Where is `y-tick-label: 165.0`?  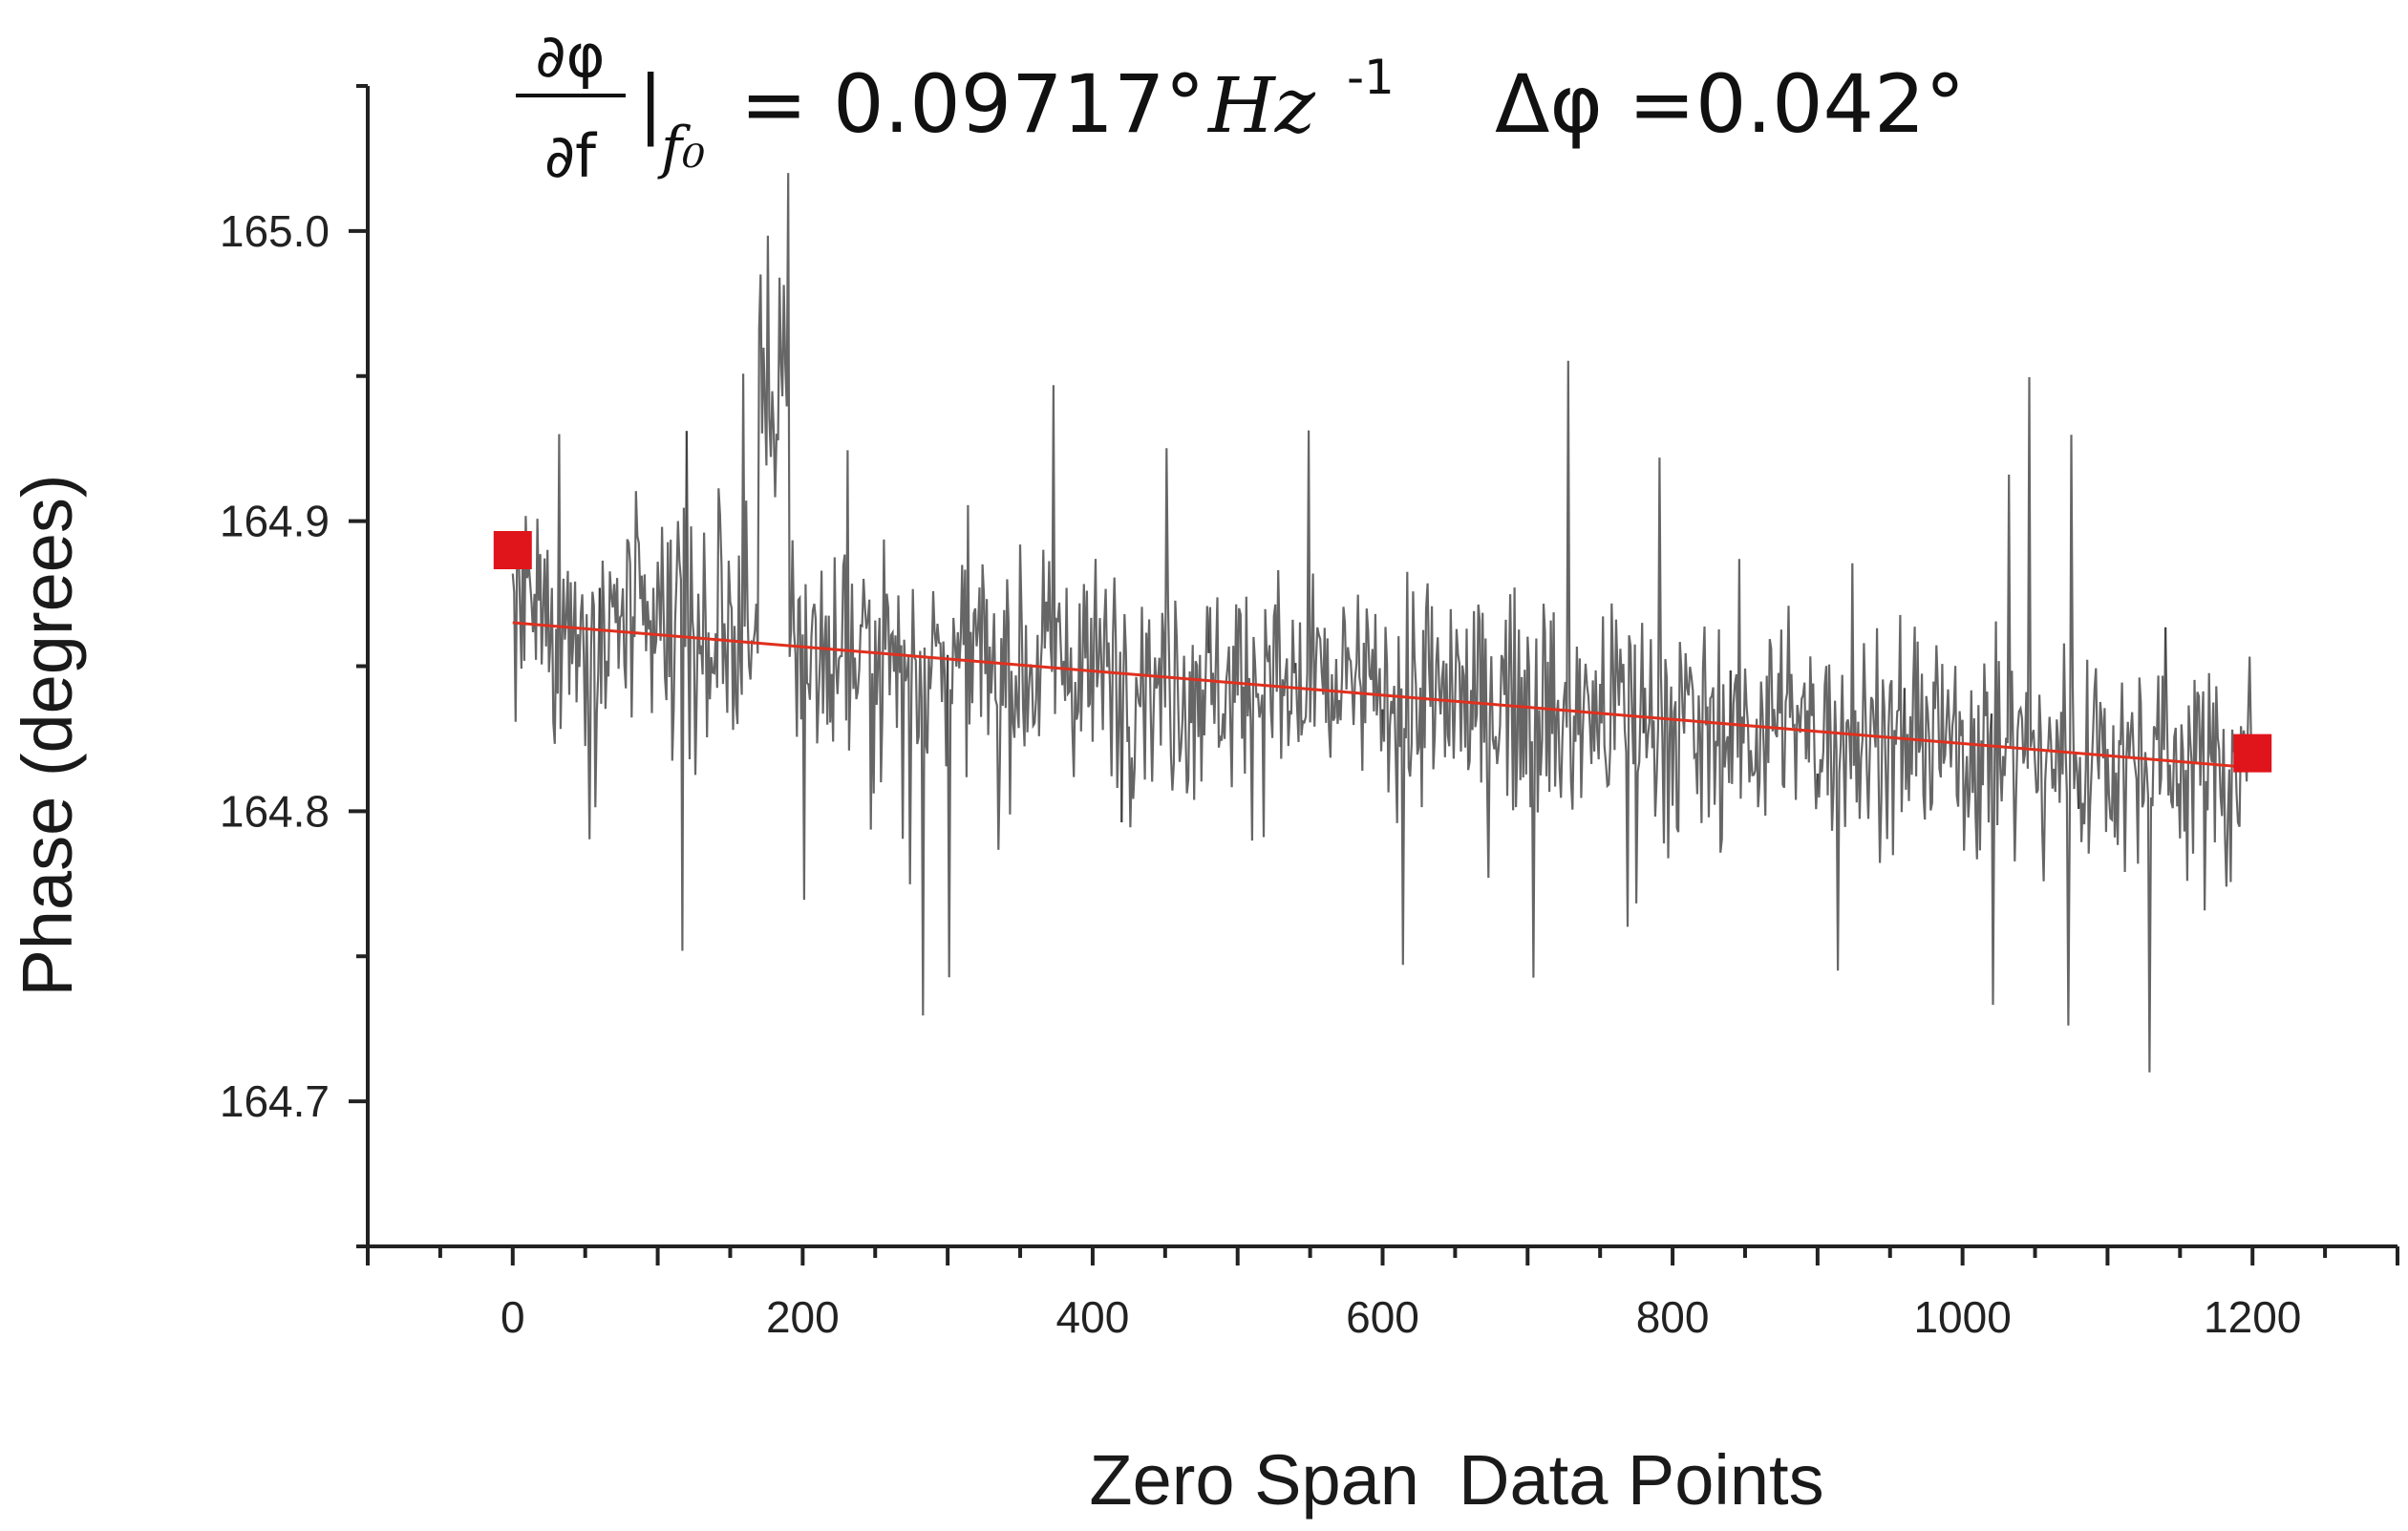 y-tick-label: 165.0 is located at coordinates (275, 231).